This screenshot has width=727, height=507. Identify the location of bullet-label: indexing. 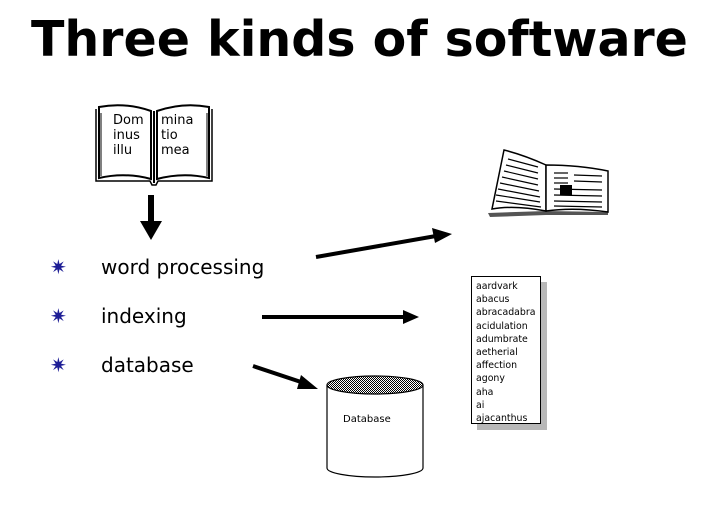
(144, 316).